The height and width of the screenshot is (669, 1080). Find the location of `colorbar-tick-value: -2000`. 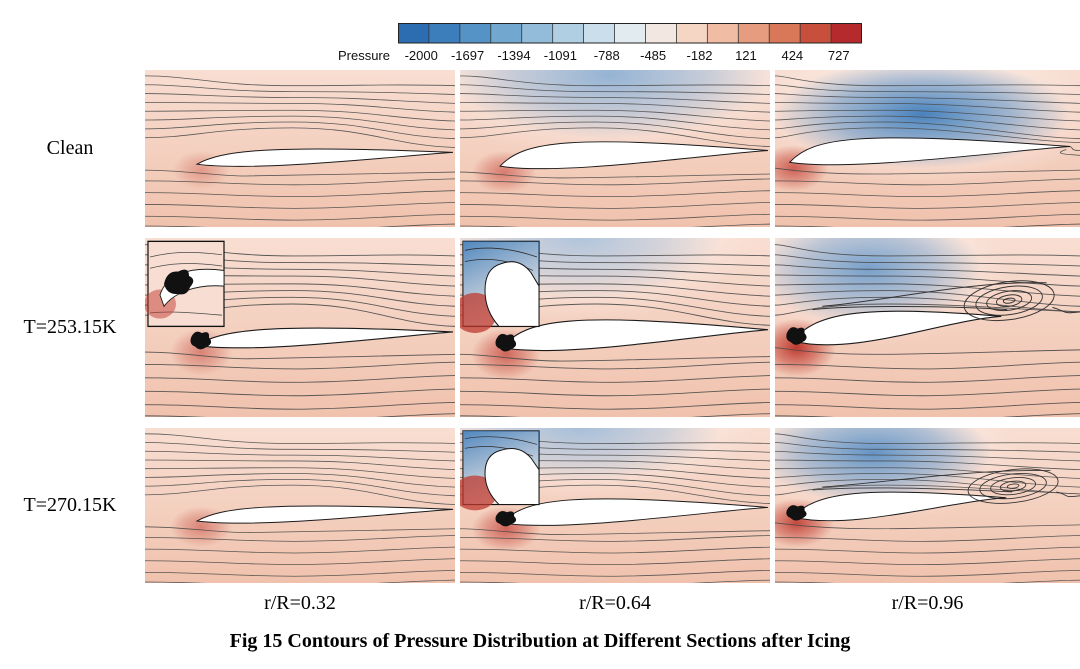

colorbar-tick-value: -2000 is located at coordinates (421, 55).